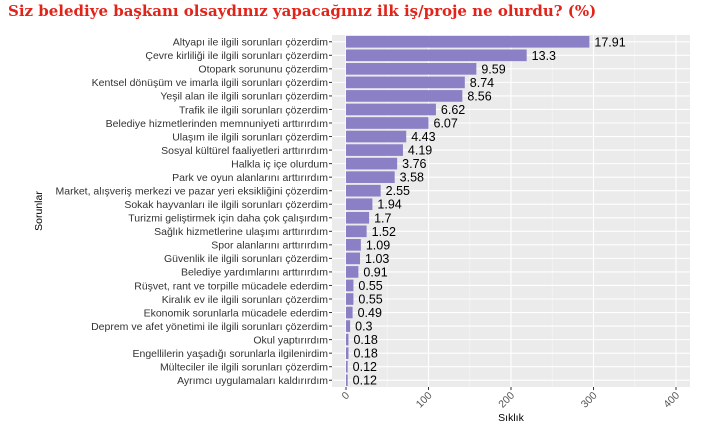 This screenshot has width=725, height=433. I want to click on x-tick-label: 0, so click(346, 396).